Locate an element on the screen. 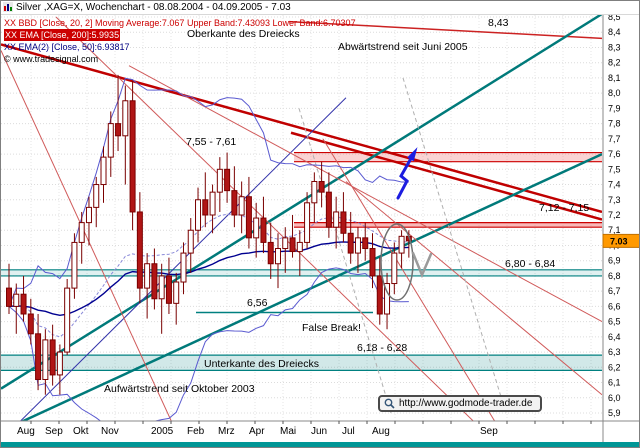 The width and height of the screenshot is (640, 448). godmode-trader-badge: http://www.godmode-trader.de is located at coordinates (460, 403).